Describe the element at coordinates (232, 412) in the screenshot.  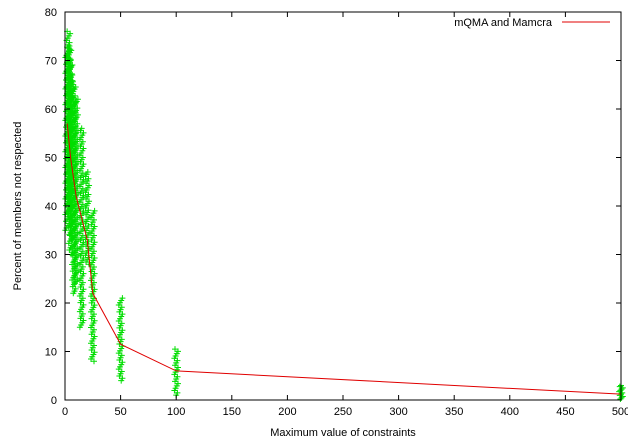
I see `x-tick-label: 150` at that location.